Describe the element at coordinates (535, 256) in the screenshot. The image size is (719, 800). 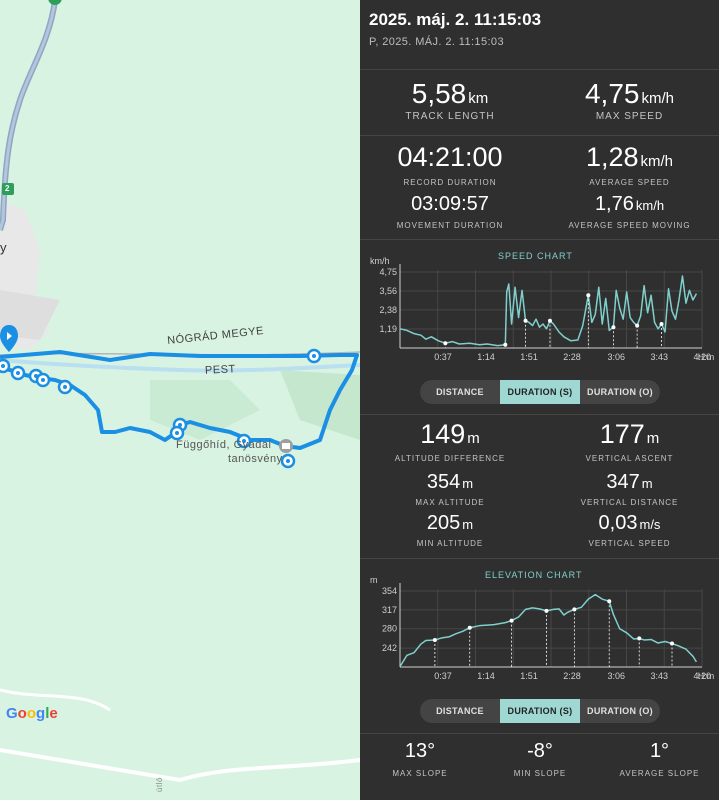
I see `speed-chart-title: SPEED CHART` at that location.